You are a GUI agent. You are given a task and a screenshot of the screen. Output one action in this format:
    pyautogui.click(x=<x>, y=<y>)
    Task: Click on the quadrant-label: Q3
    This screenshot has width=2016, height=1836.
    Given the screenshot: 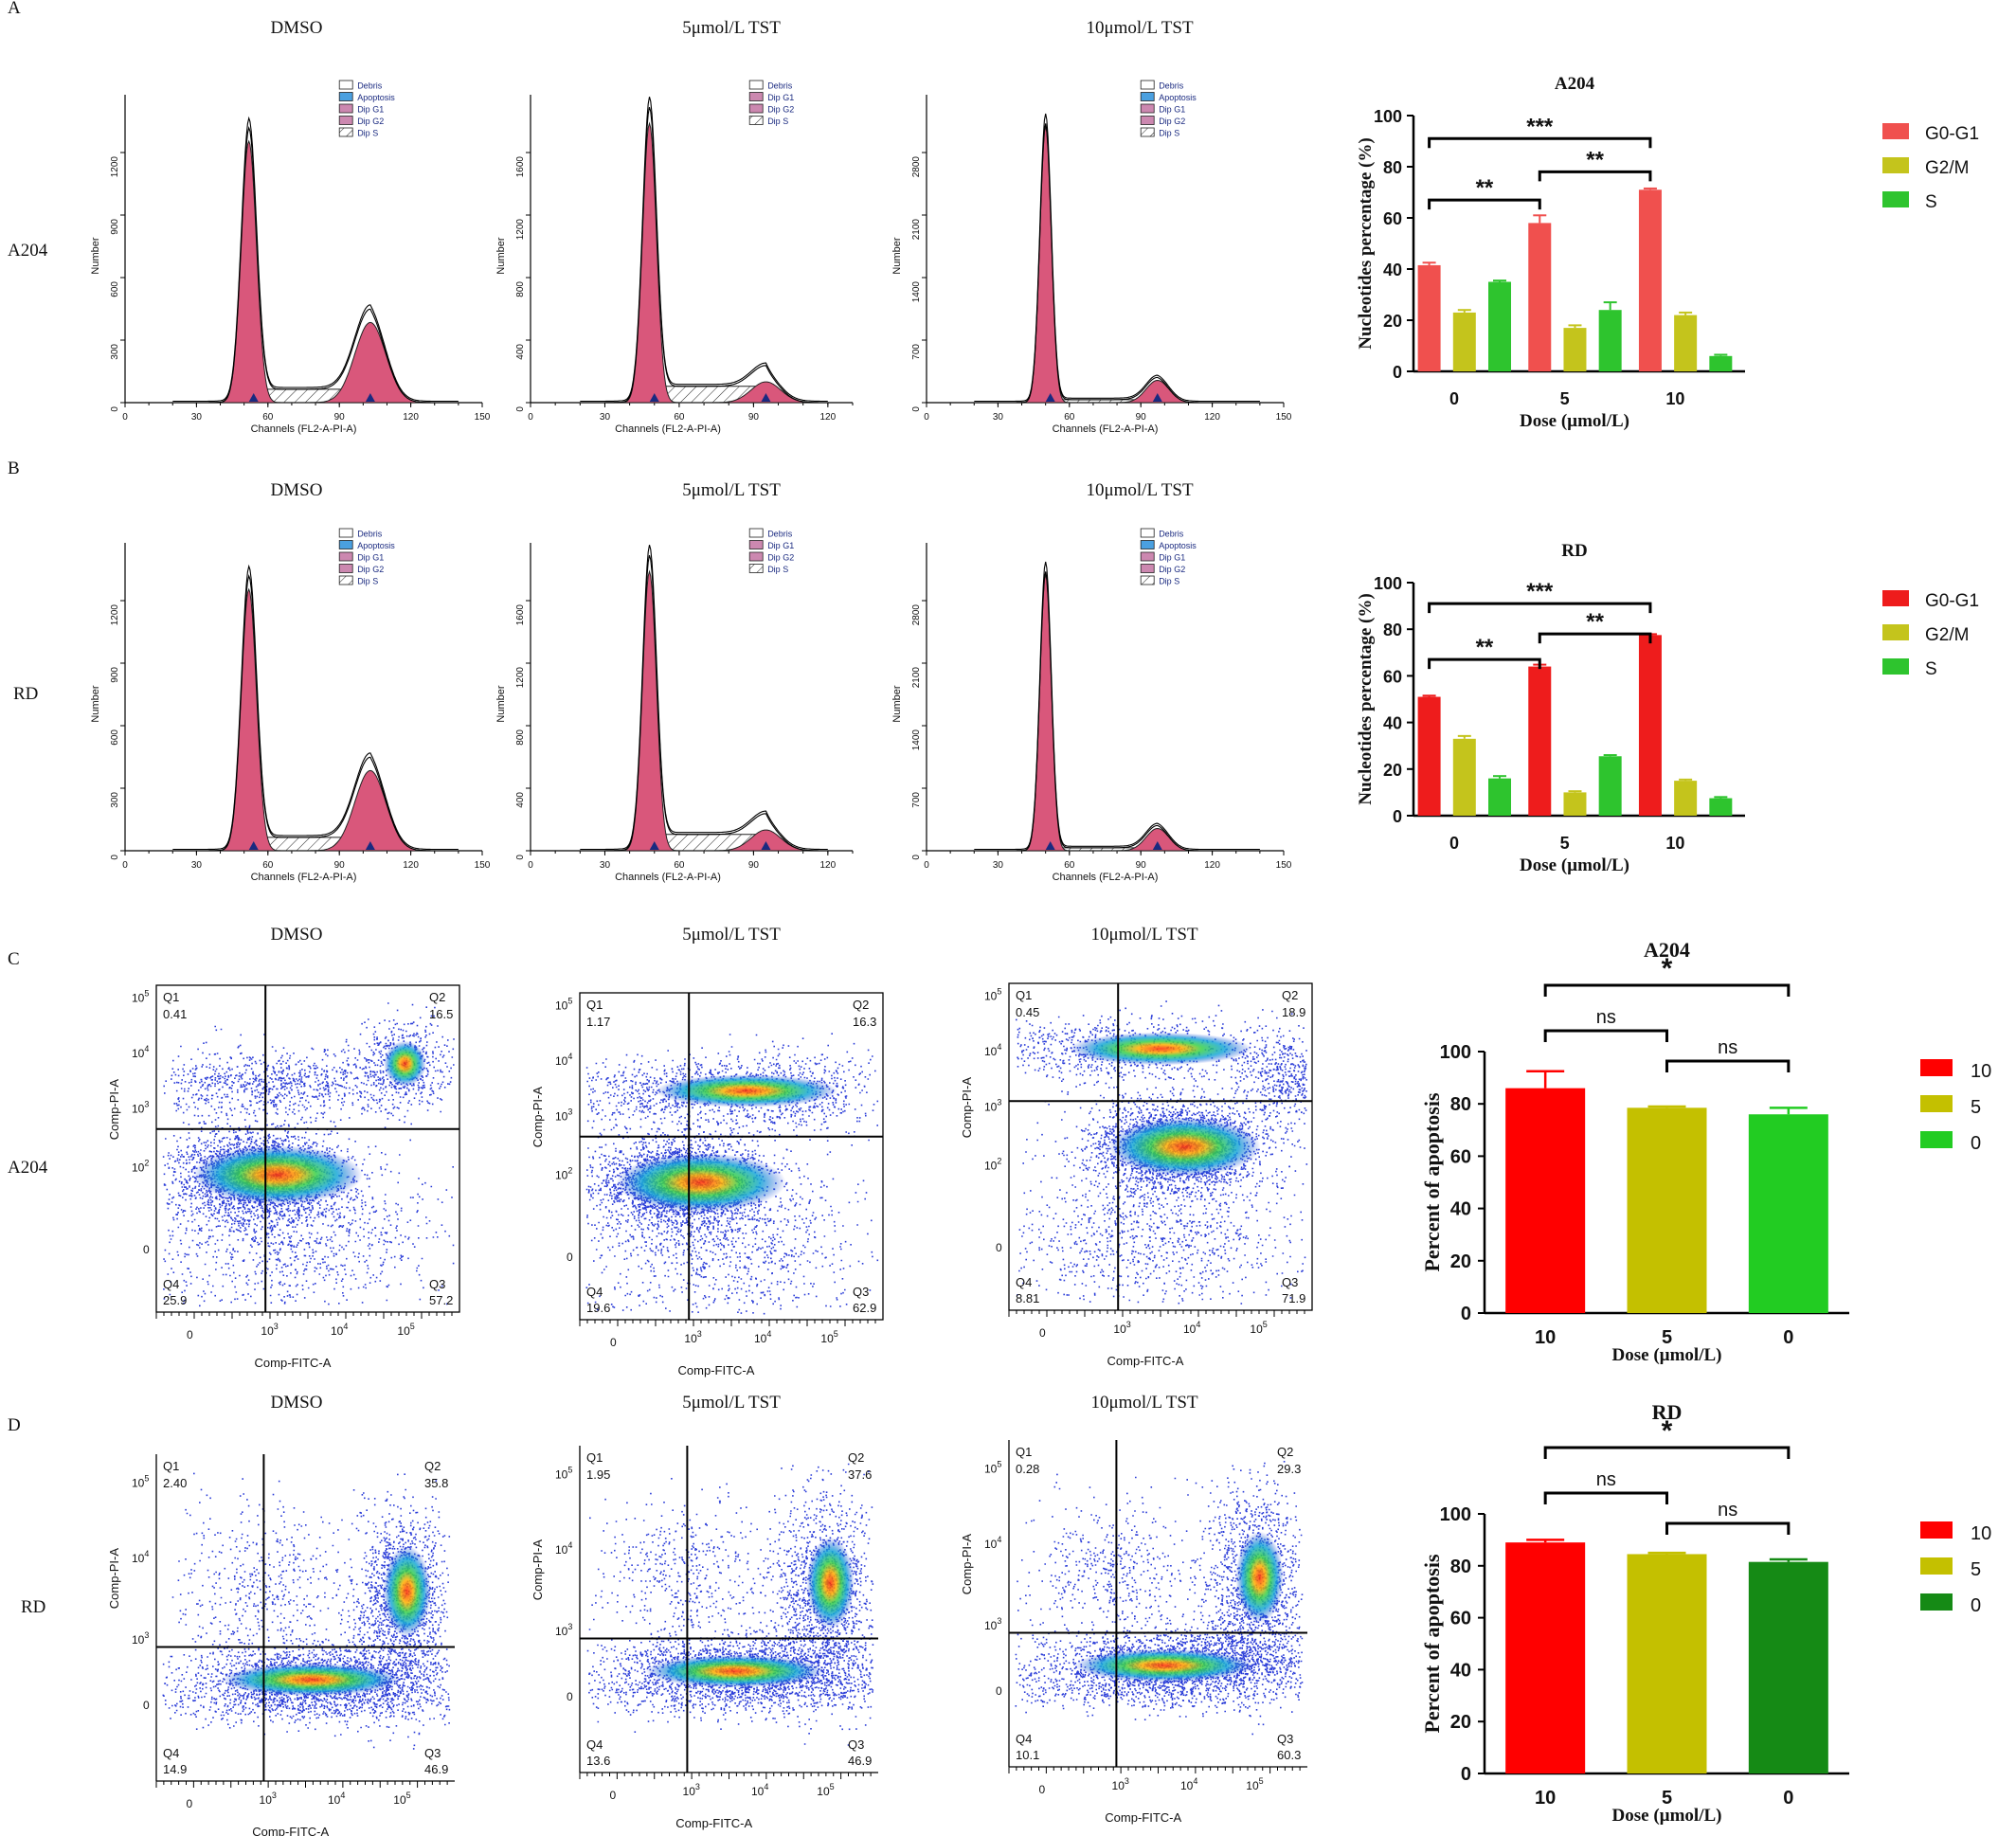 What is the action you would take?
    pyautogui.click(x=432, y=1753)
    